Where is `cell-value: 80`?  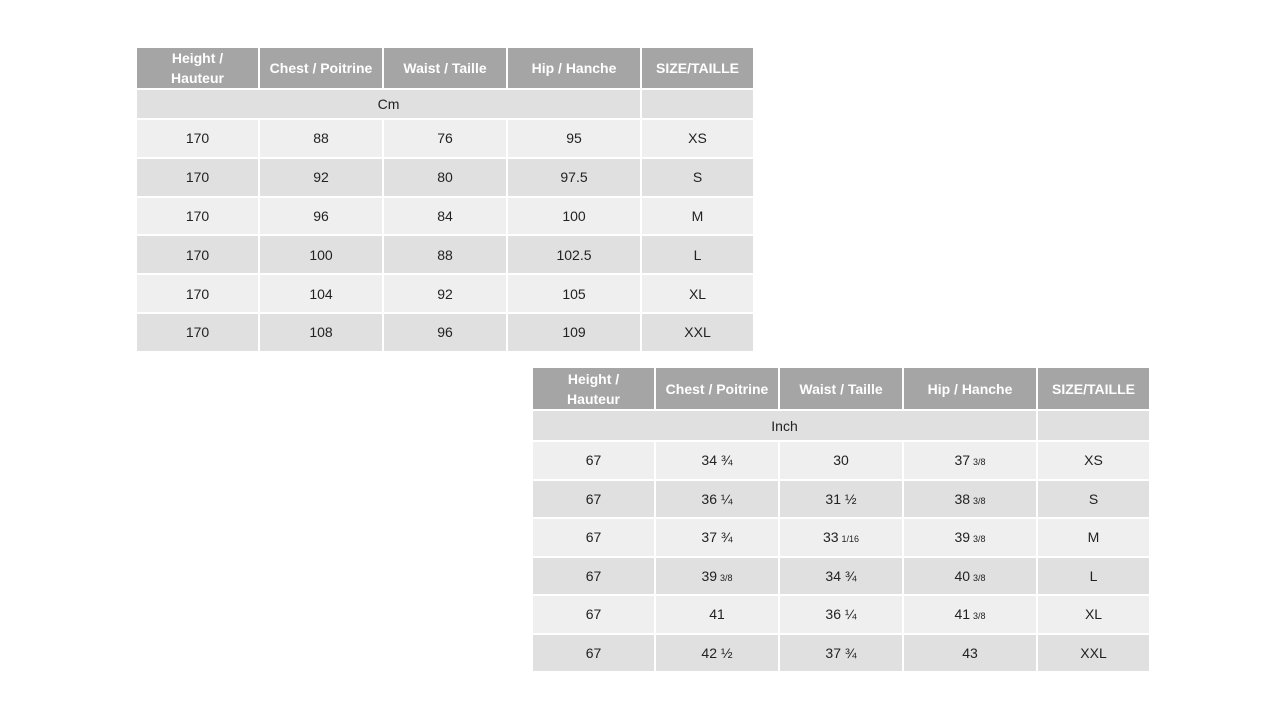
cell-value: 80 is located at coordinates (445, 177).